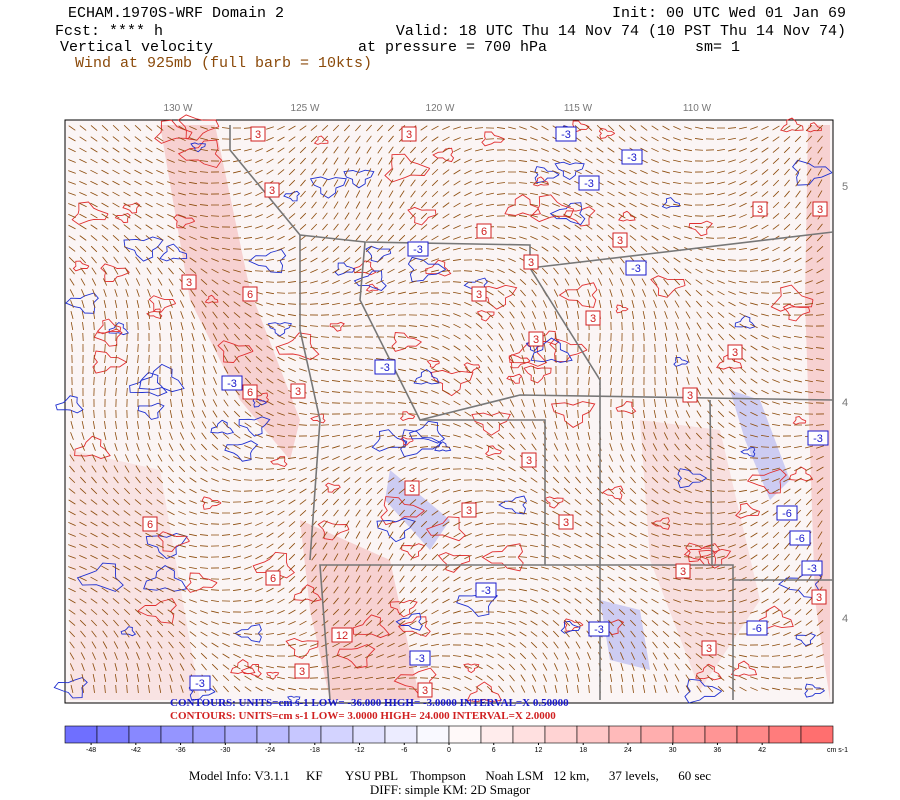 The width and height of the screenshot is (900, 800). I want to click on contour-label-box, so click(486, 590).